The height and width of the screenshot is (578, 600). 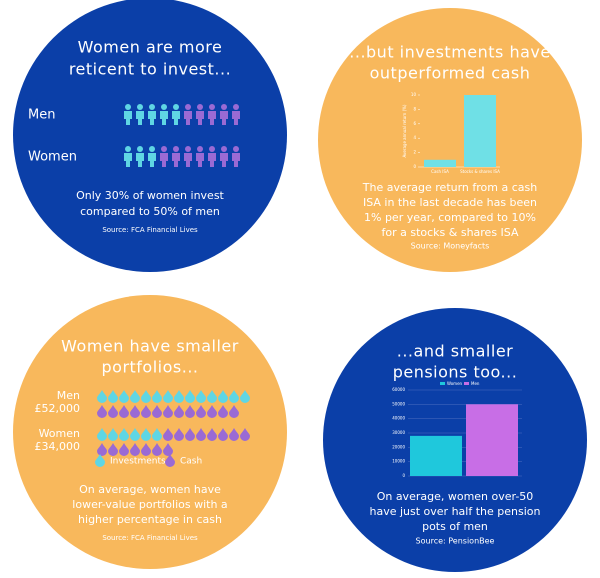 What do you see at coordinates (450, 246) in the screenshot?
I see `source: Source: Moneyfacts` at bounding box center [450, 246].